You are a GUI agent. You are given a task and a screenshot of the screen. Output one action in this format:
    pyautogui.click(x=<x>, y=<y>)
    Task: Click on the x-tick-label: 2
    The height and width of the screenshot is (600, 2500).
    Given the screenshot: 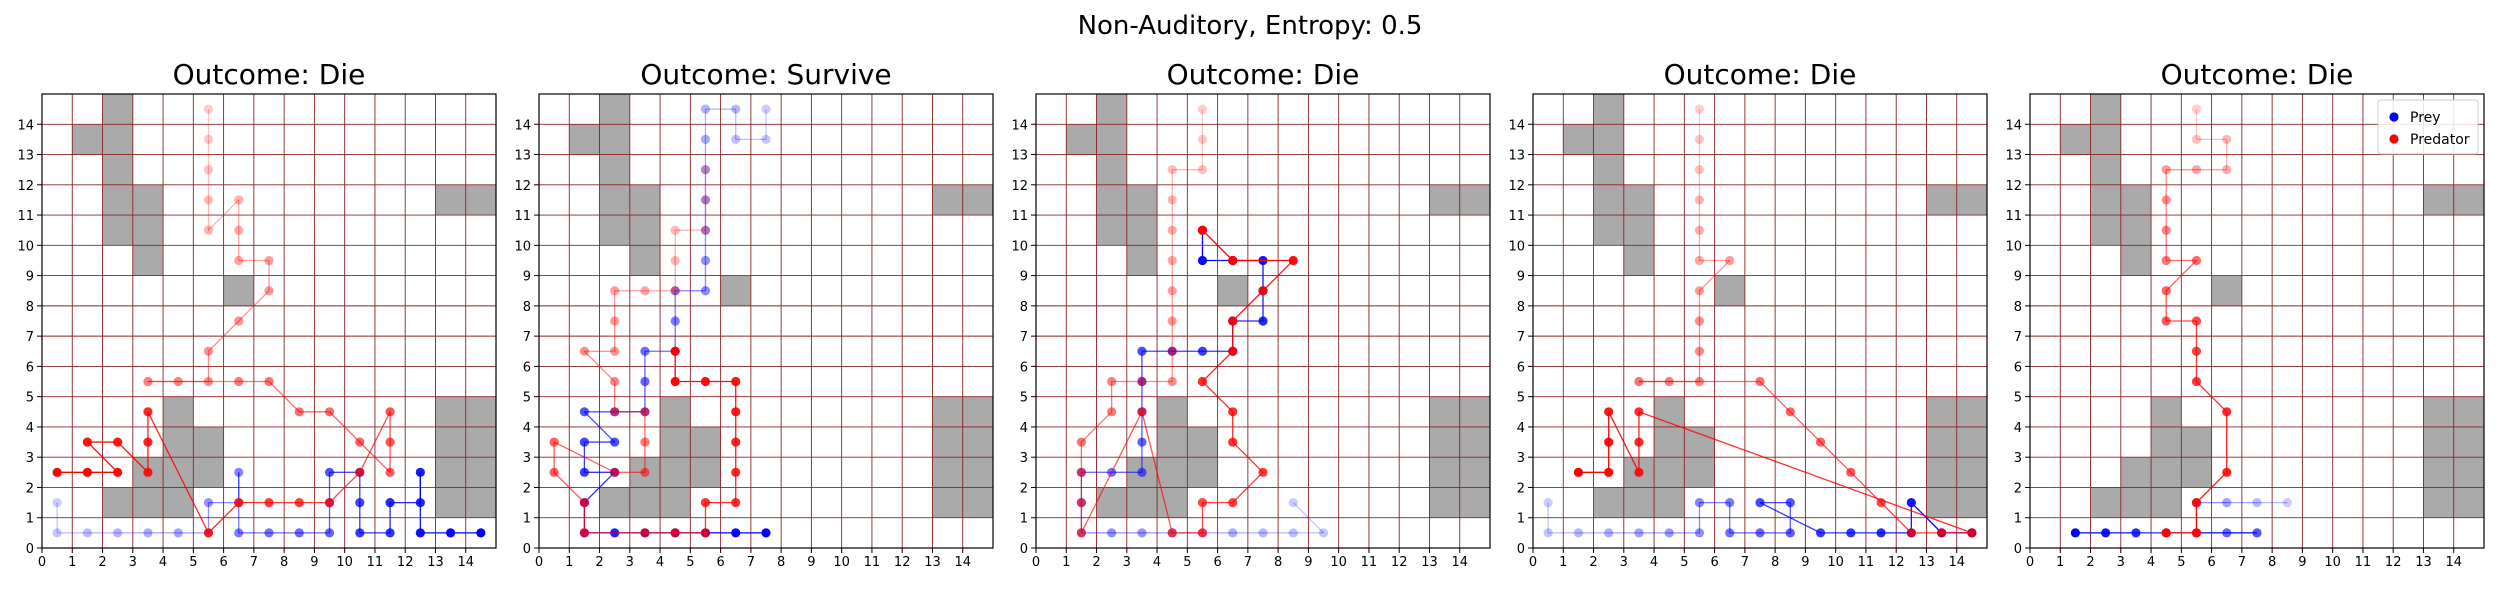 What is the action you would take?
    pyautogui.click(x=102, y=562)
    